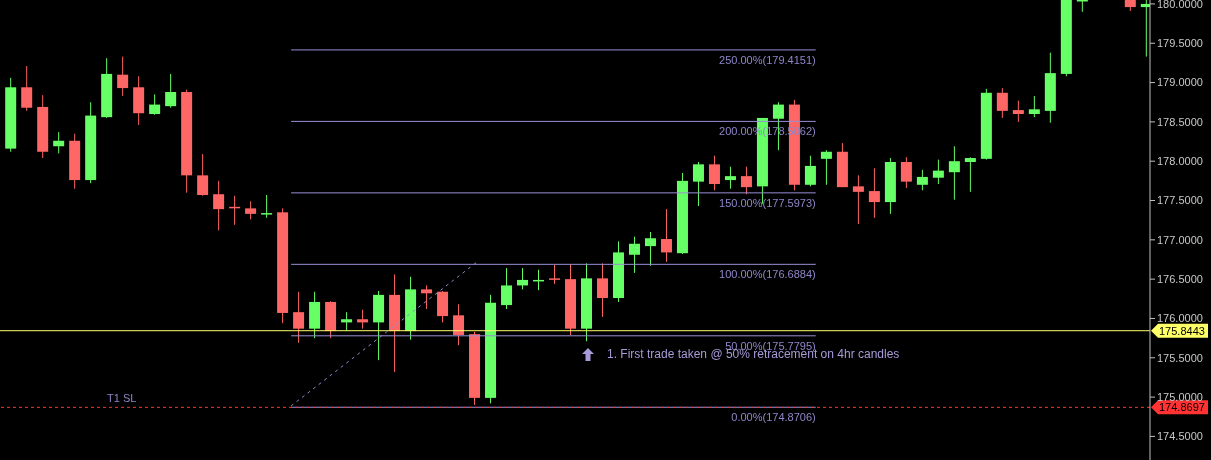 Image resolution: width=1211 pixels, height=460 pixels. Describe the element at coordinates (1180, 121) in the screenshot. I see `y-tick-label: 178.5000` at that location.